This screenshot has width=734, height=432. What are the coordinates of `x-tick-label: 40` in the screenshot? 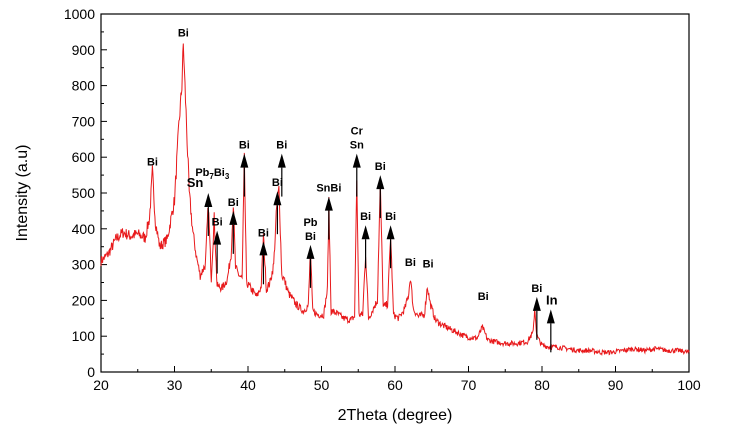 It's located at (248, 385).